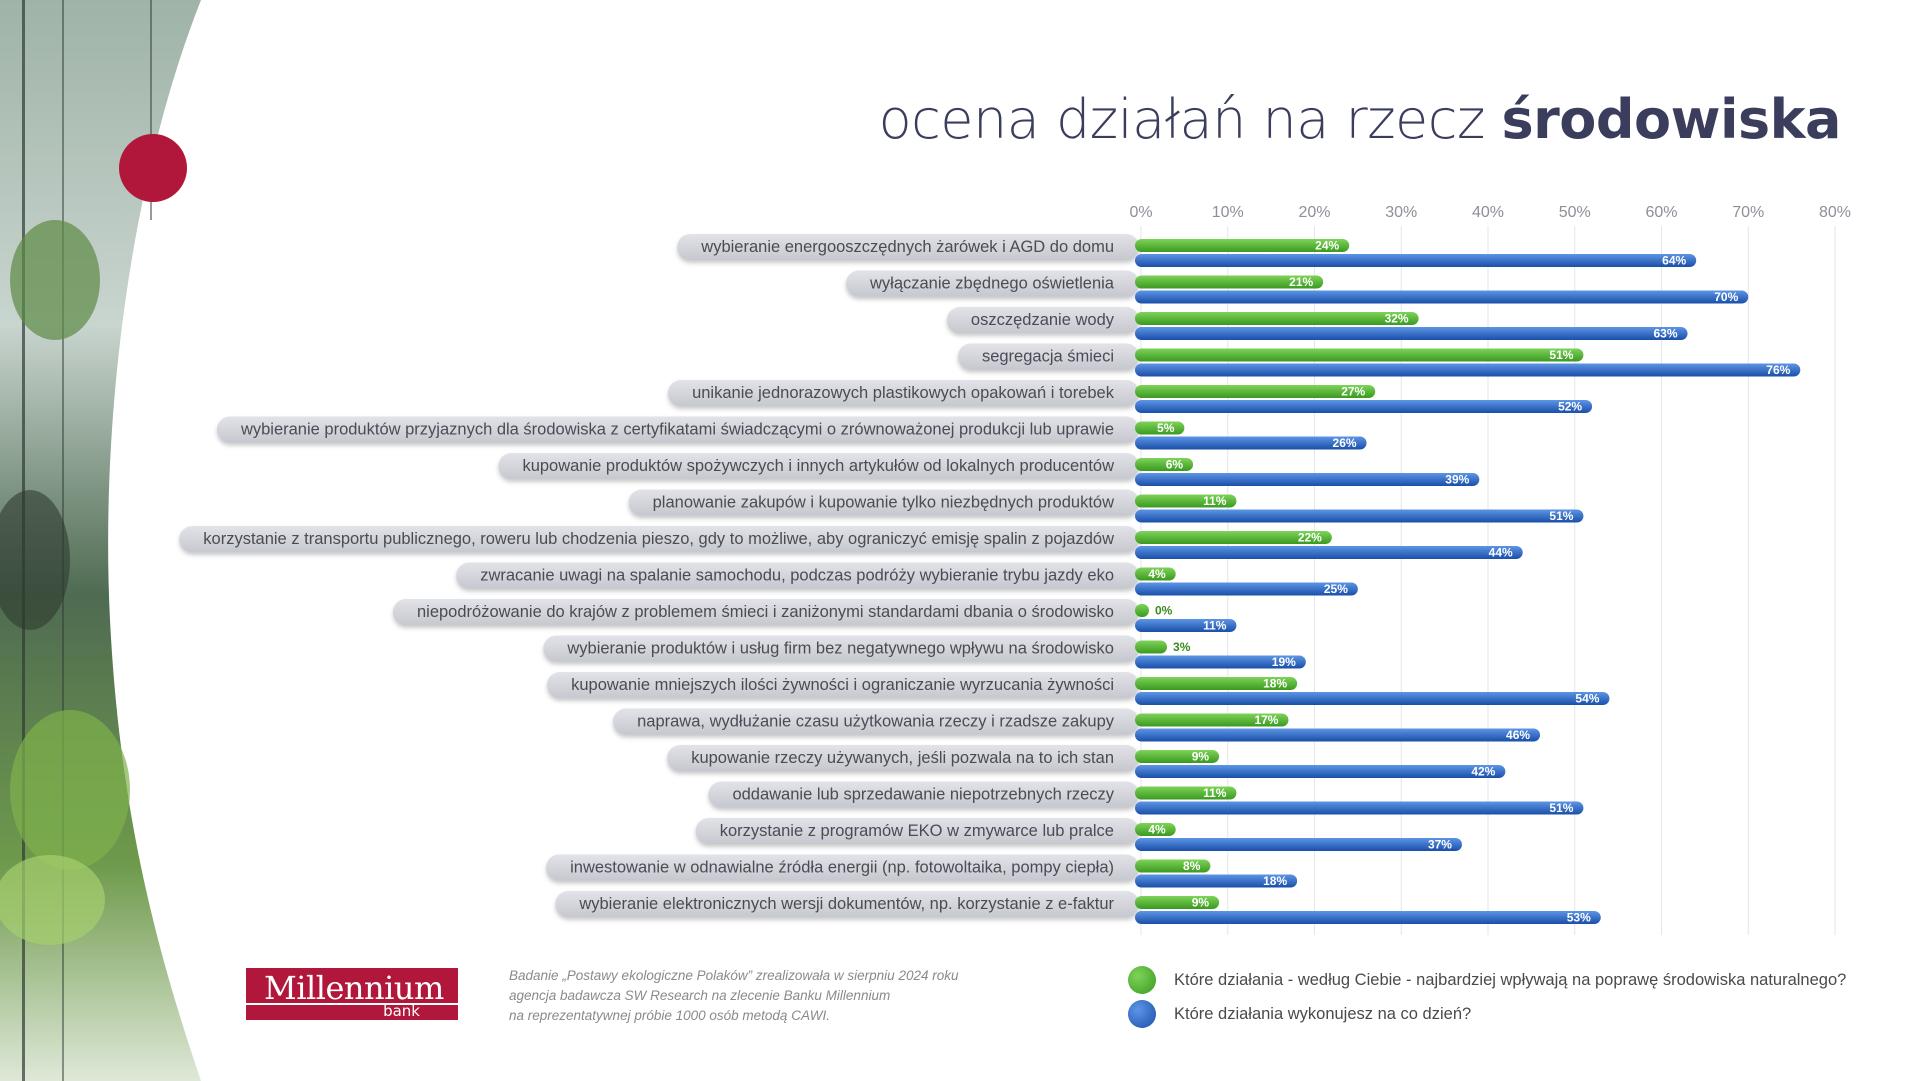 This screenshot has height=1081, width=1921. Describe the element at coordinates (1726, 297) in the screenshot. I see `data-label-blue: 70%` at that location.